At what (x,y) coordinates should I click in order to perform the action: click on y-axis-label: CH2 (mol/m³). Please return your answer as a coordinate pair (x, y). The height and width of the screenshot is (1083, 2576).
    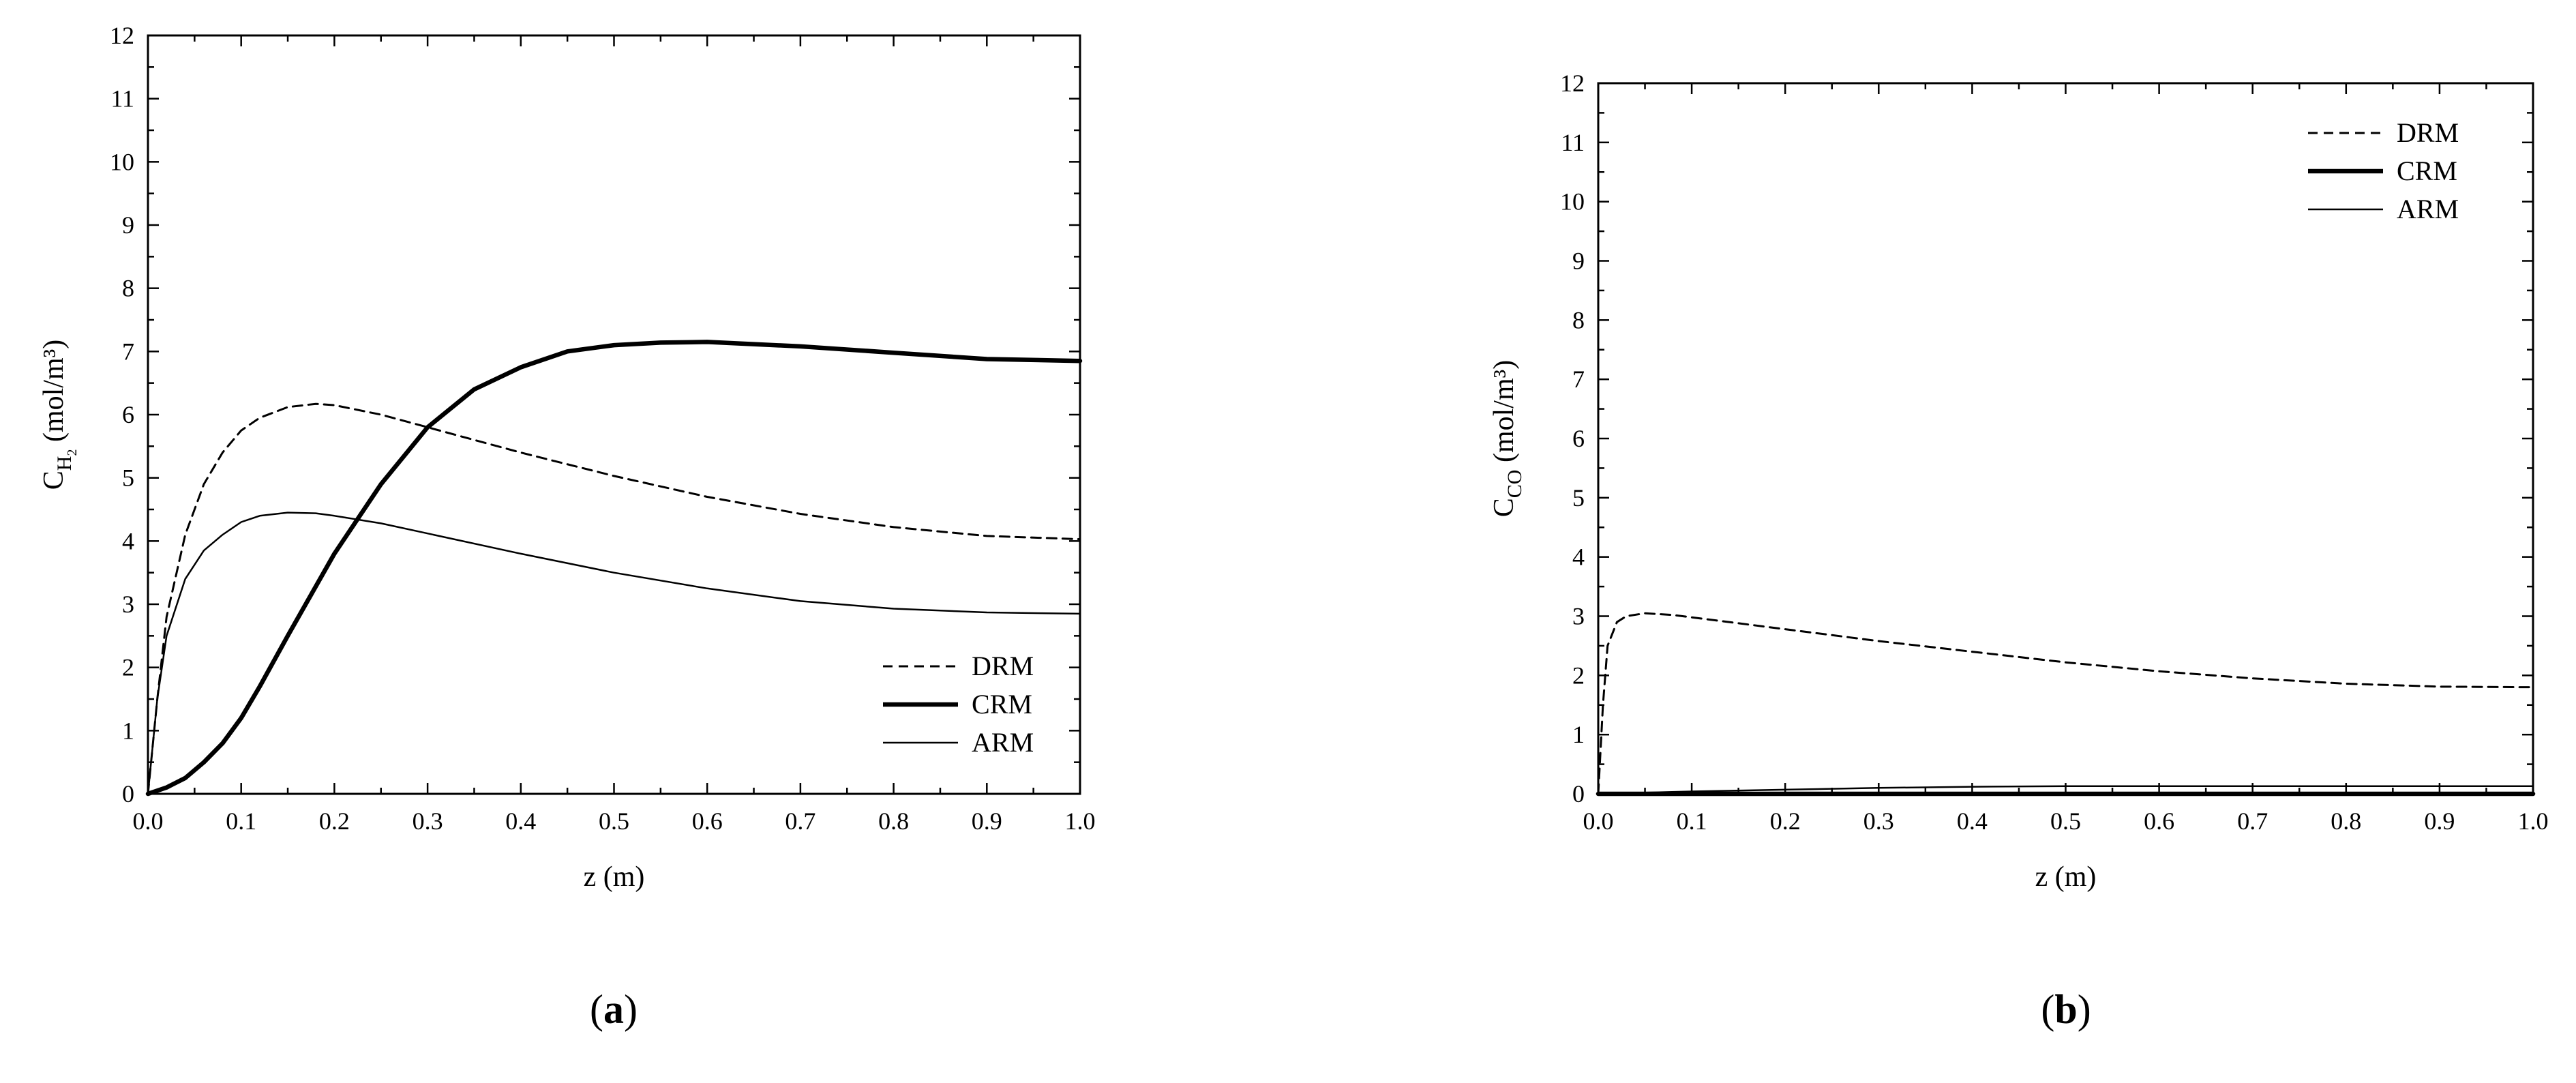
    Looking at the image, I should click on (59, 415).